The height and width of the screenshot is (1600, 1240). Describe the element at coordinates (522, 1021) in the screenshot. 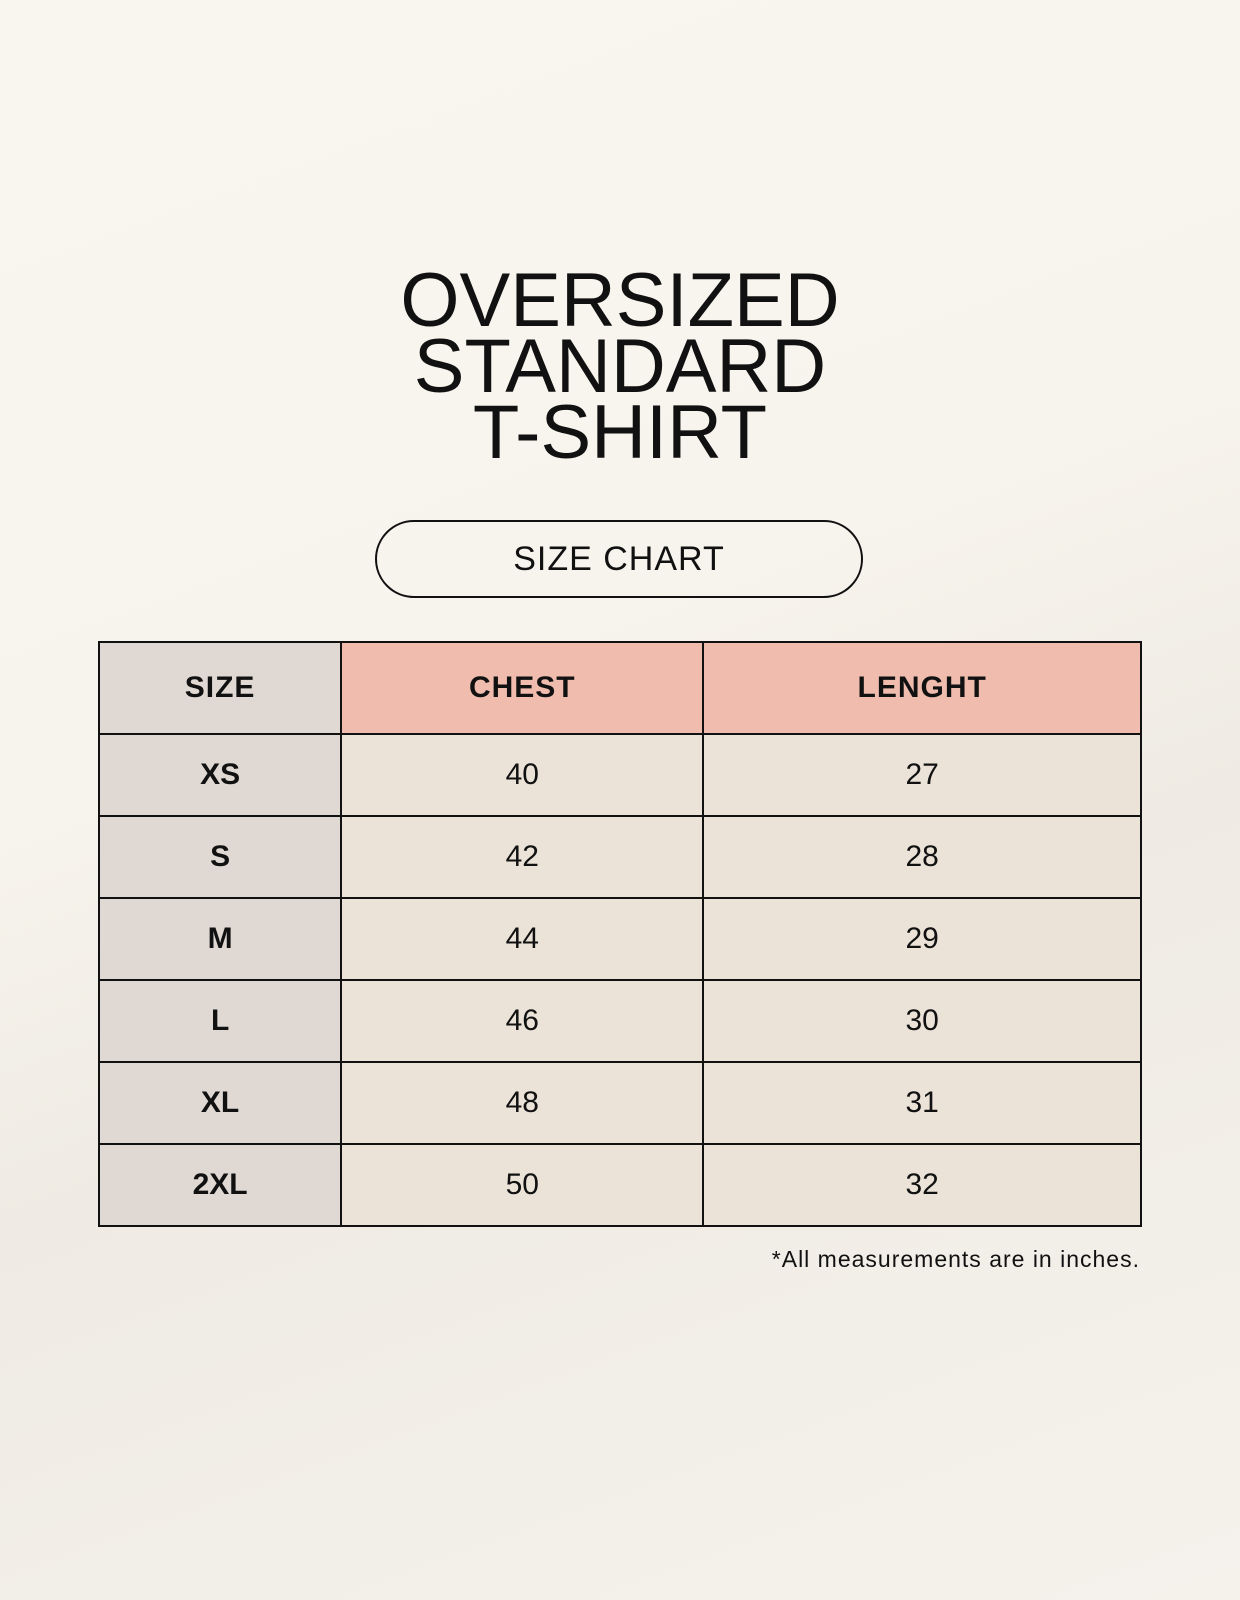

I see `chest-cell: 46` at that location.